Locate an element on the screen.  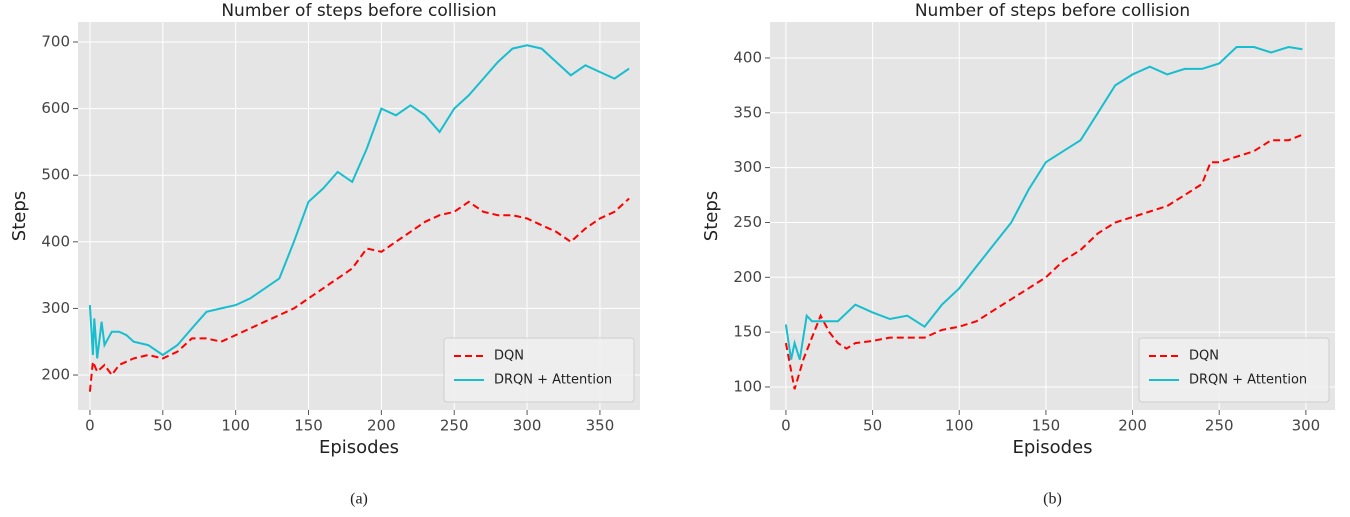
x-tick-label: 350 is located at coordinates (600, 426).